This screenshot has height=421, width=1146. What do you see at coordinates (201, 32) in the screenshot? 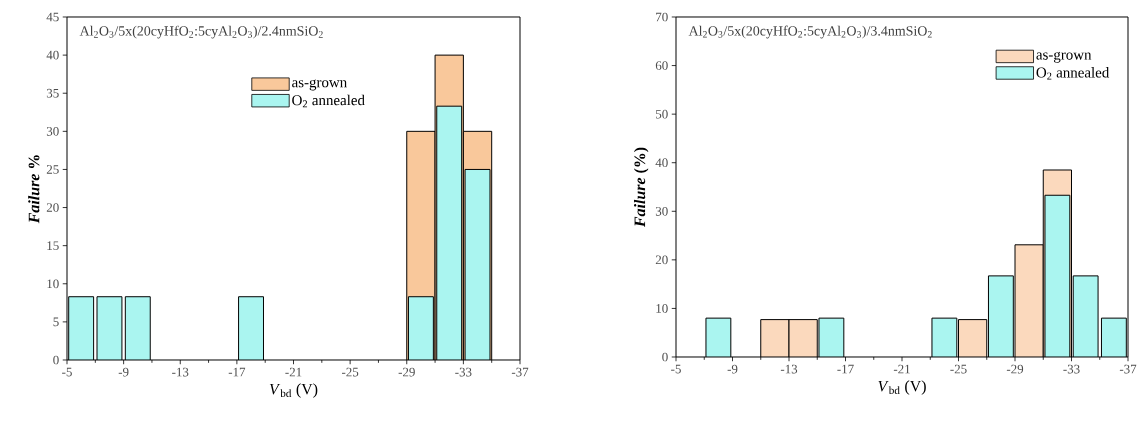
I see `text: Al$_{2}$O$_{3}$/5x(20cyHfO$_{2}$:5cyAl$_{2}$O$_{3}$)/2.4nmSiO$_{2}$` at bounding box center [201, 32].